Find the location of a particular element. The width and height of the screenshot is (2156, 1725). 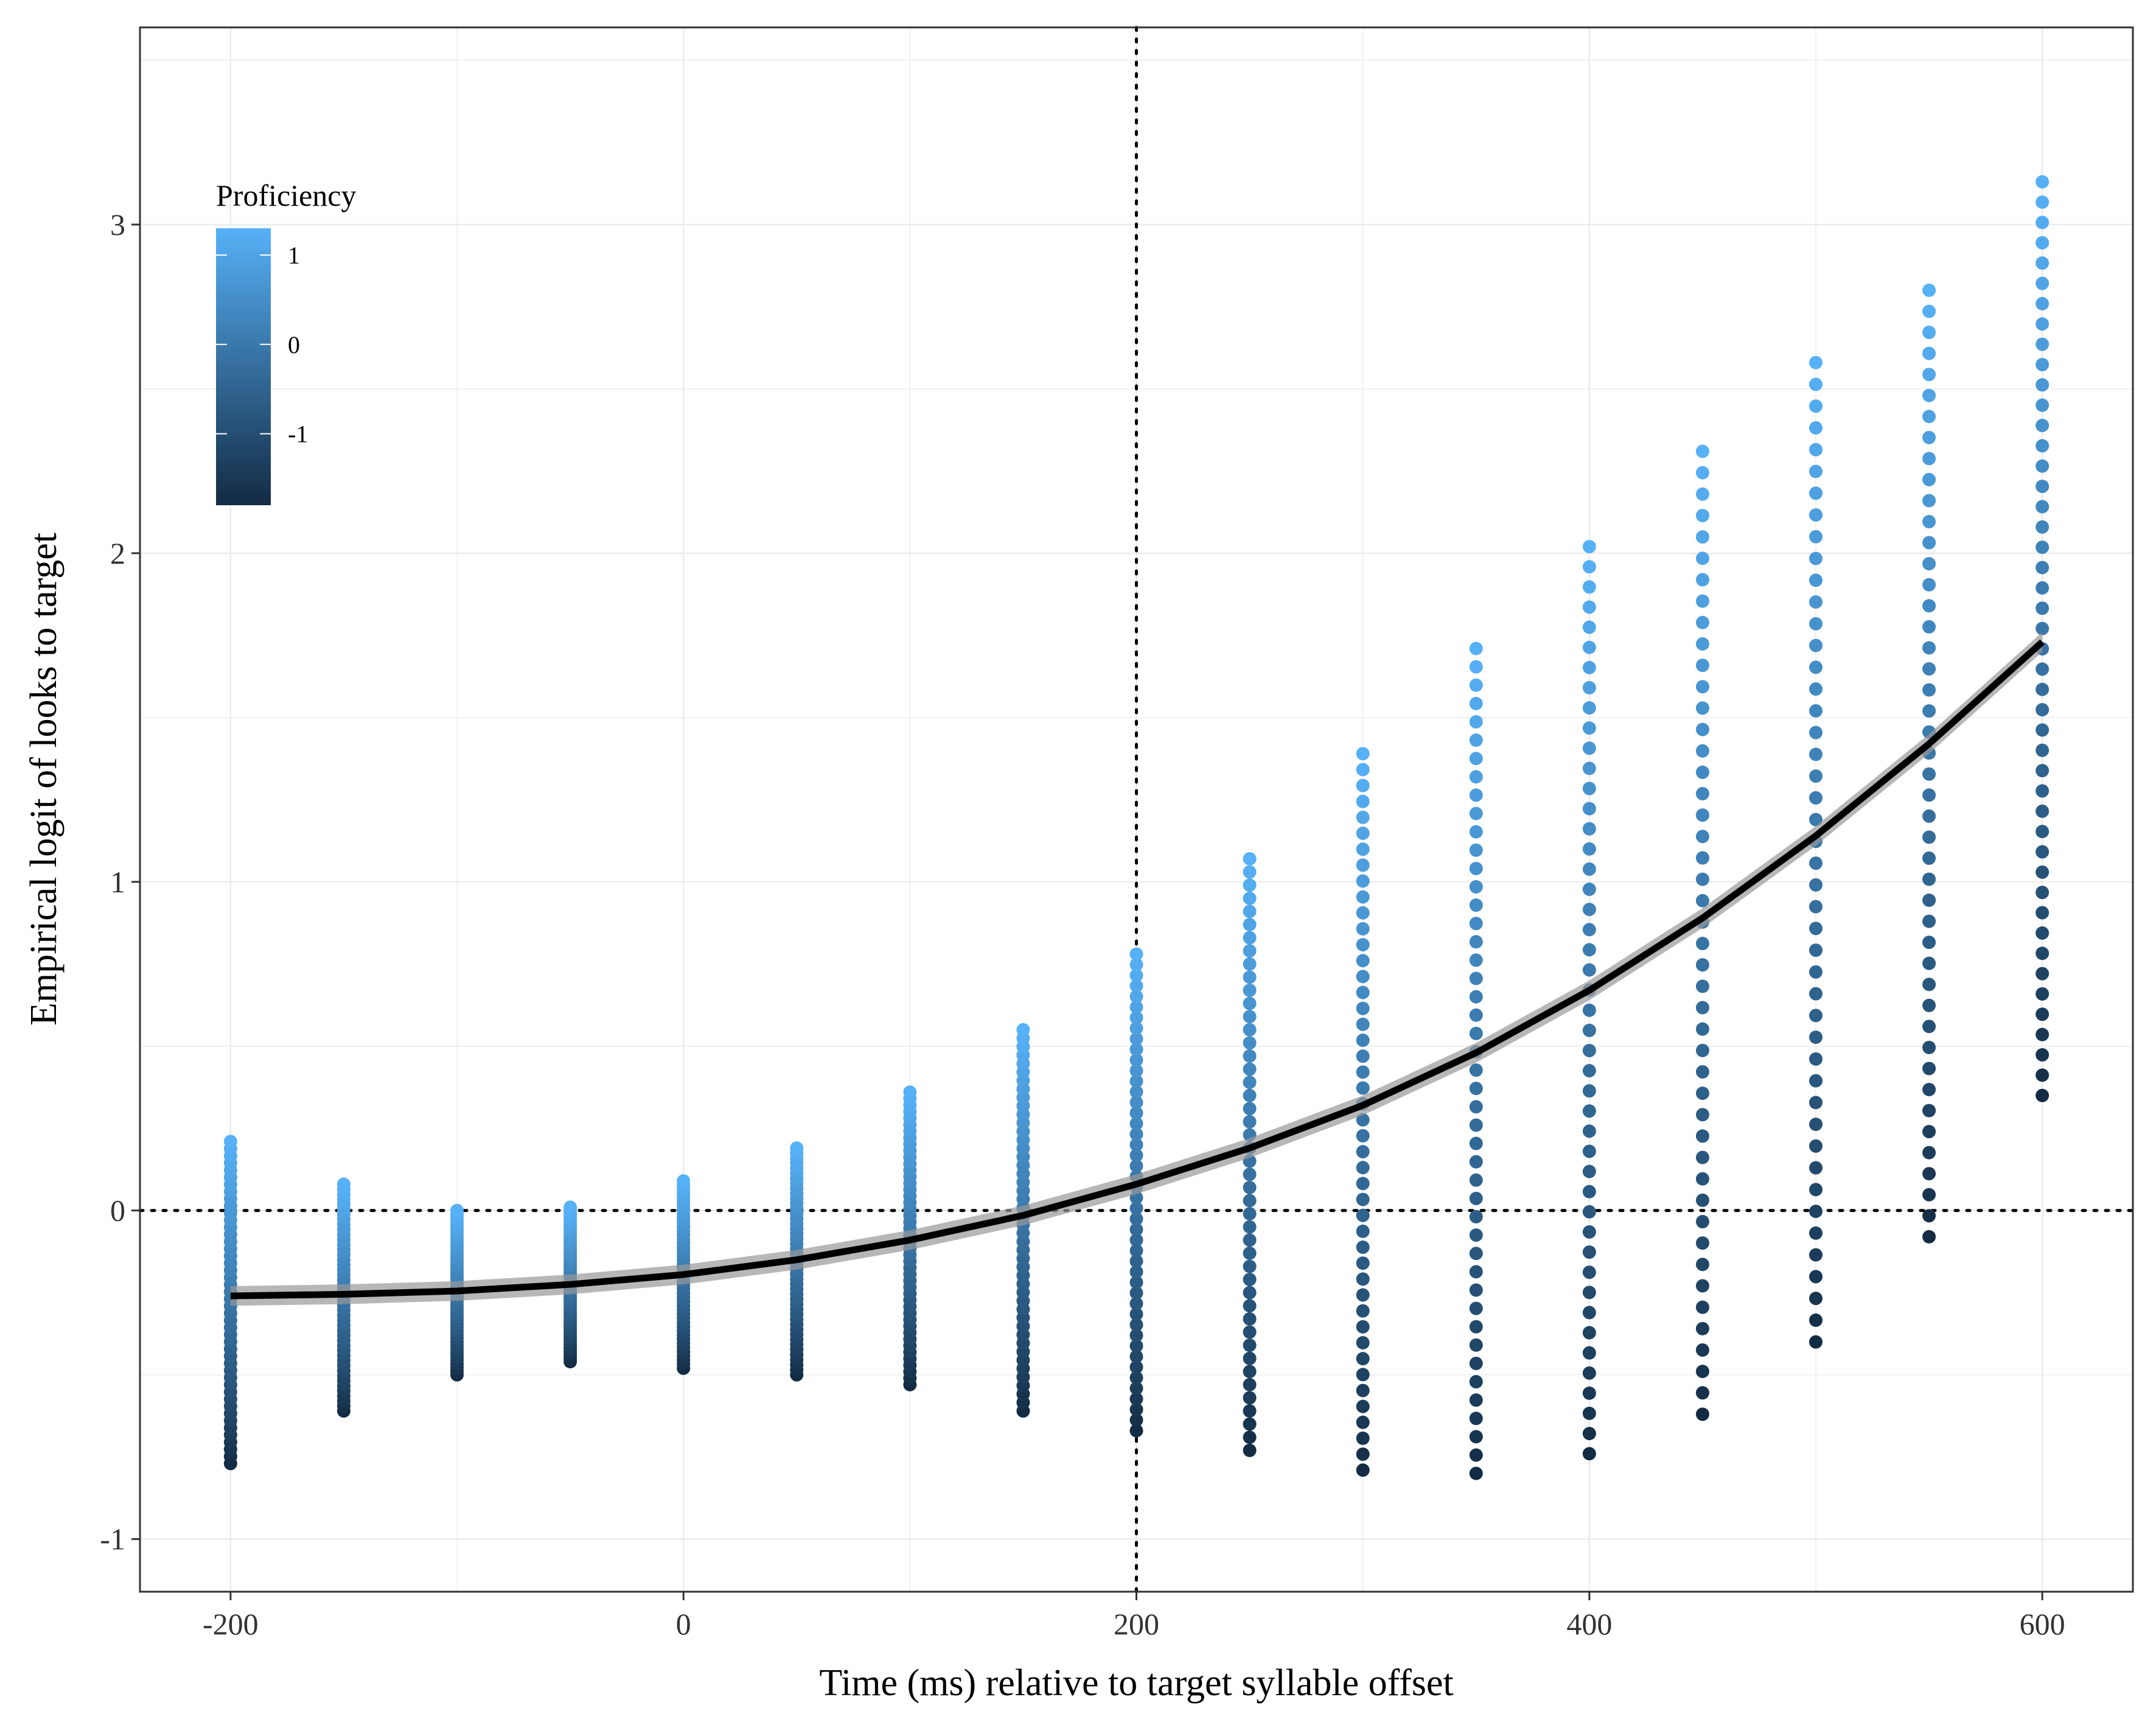

legend-tick-label: -1 is located at coordinates (298, 434).